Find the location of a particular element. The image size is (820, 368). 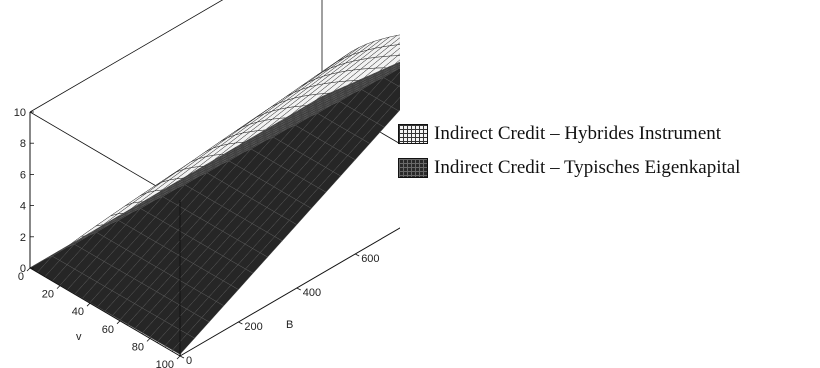

y-tick-label: 200 is located at coordinates (253, 327).